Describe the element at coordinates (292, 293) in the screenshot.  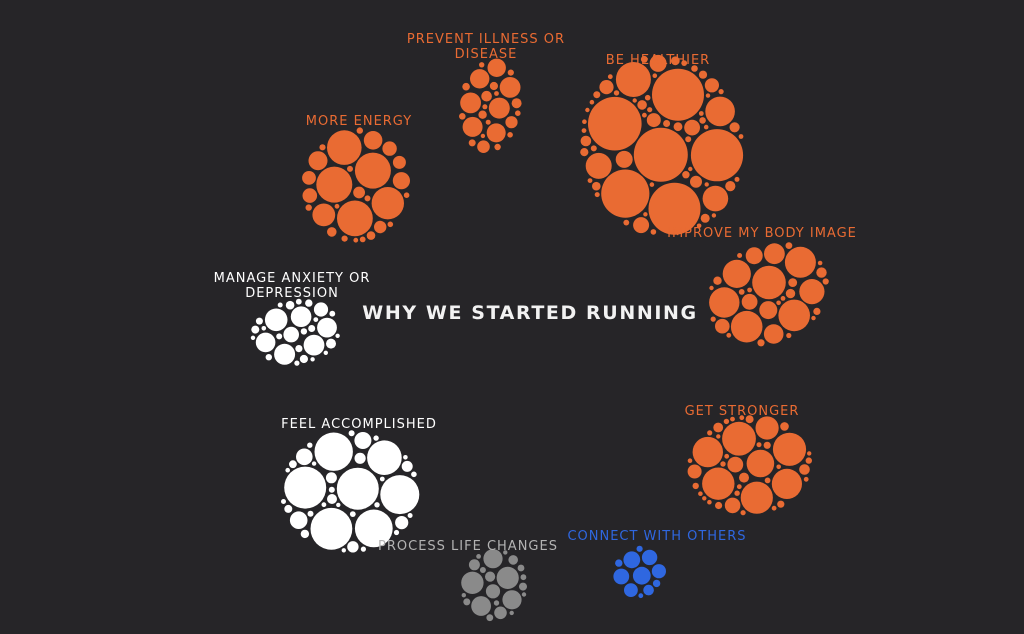
I see `cluster-label: DEPRESSION` at that location.